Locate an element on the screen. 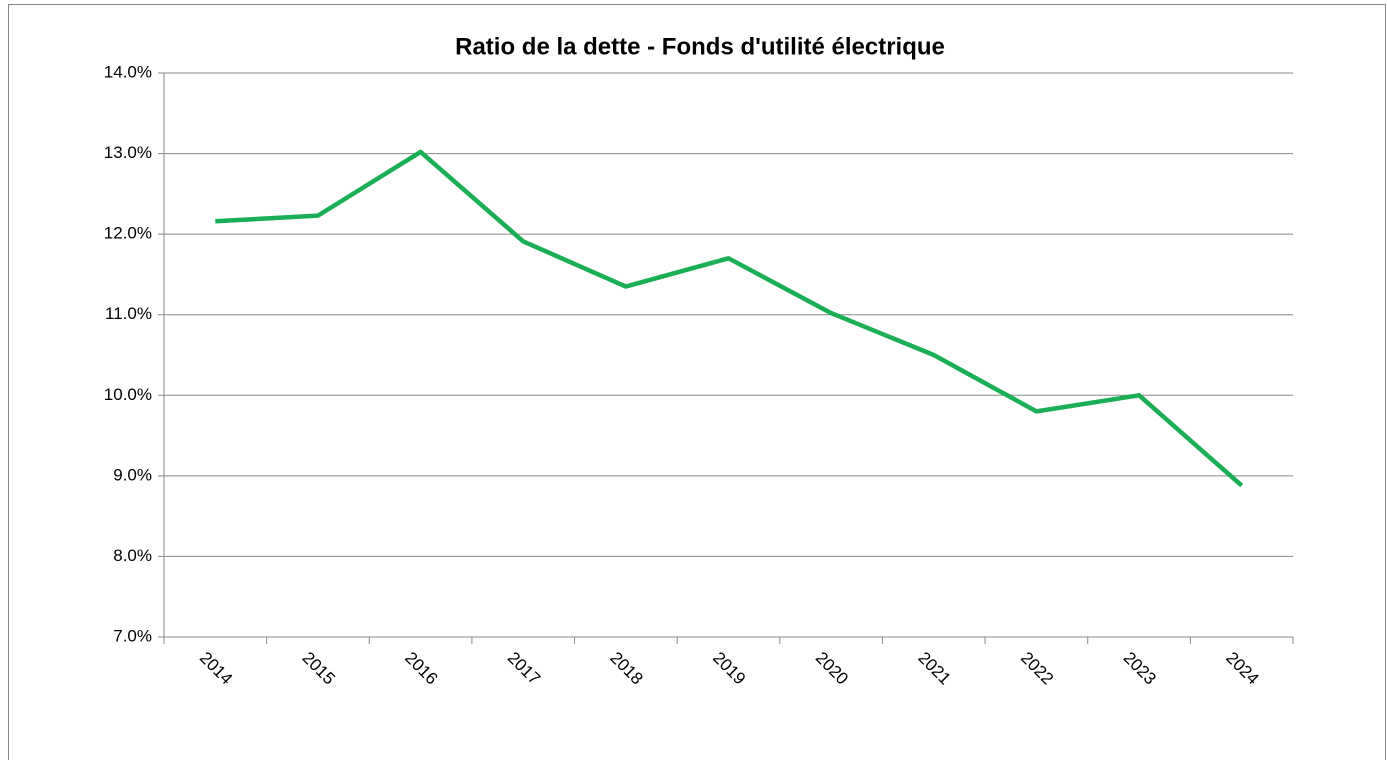 The width and height of the screenshot is (1387, 760). y-tick-label: 9.0% is located at coordinates (132, 474).